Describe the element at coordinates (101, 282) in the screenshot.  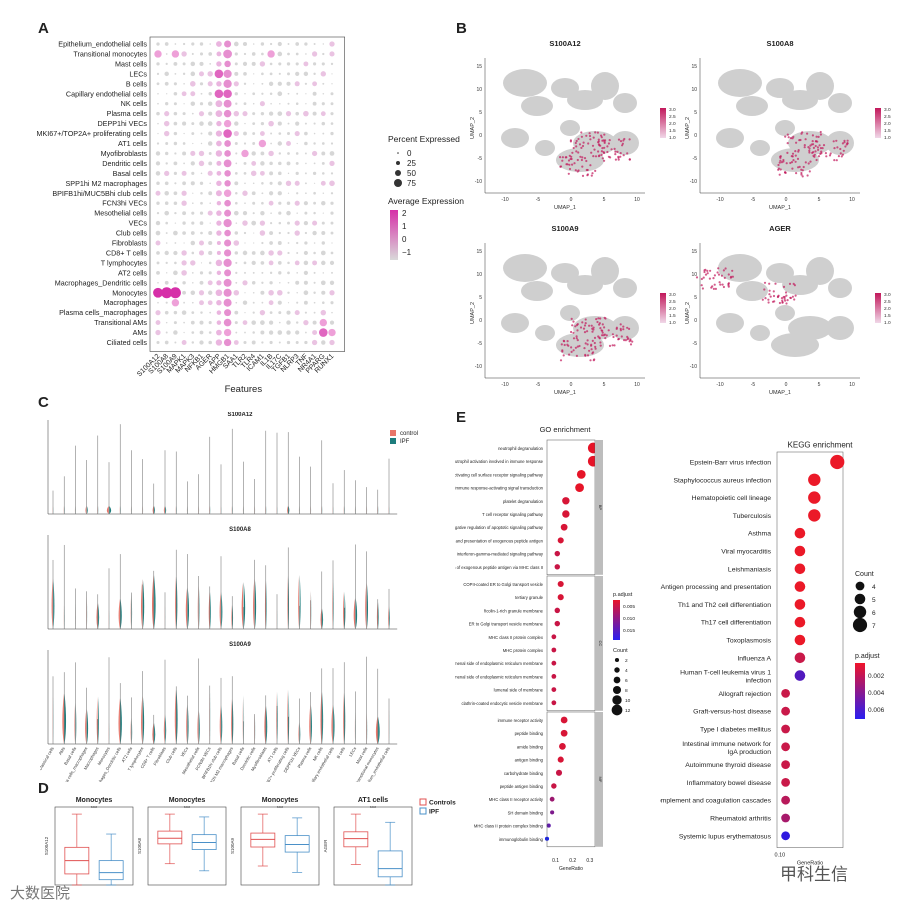
I see `cell-type-label: Macrophages_Dendritic cells` at that location.